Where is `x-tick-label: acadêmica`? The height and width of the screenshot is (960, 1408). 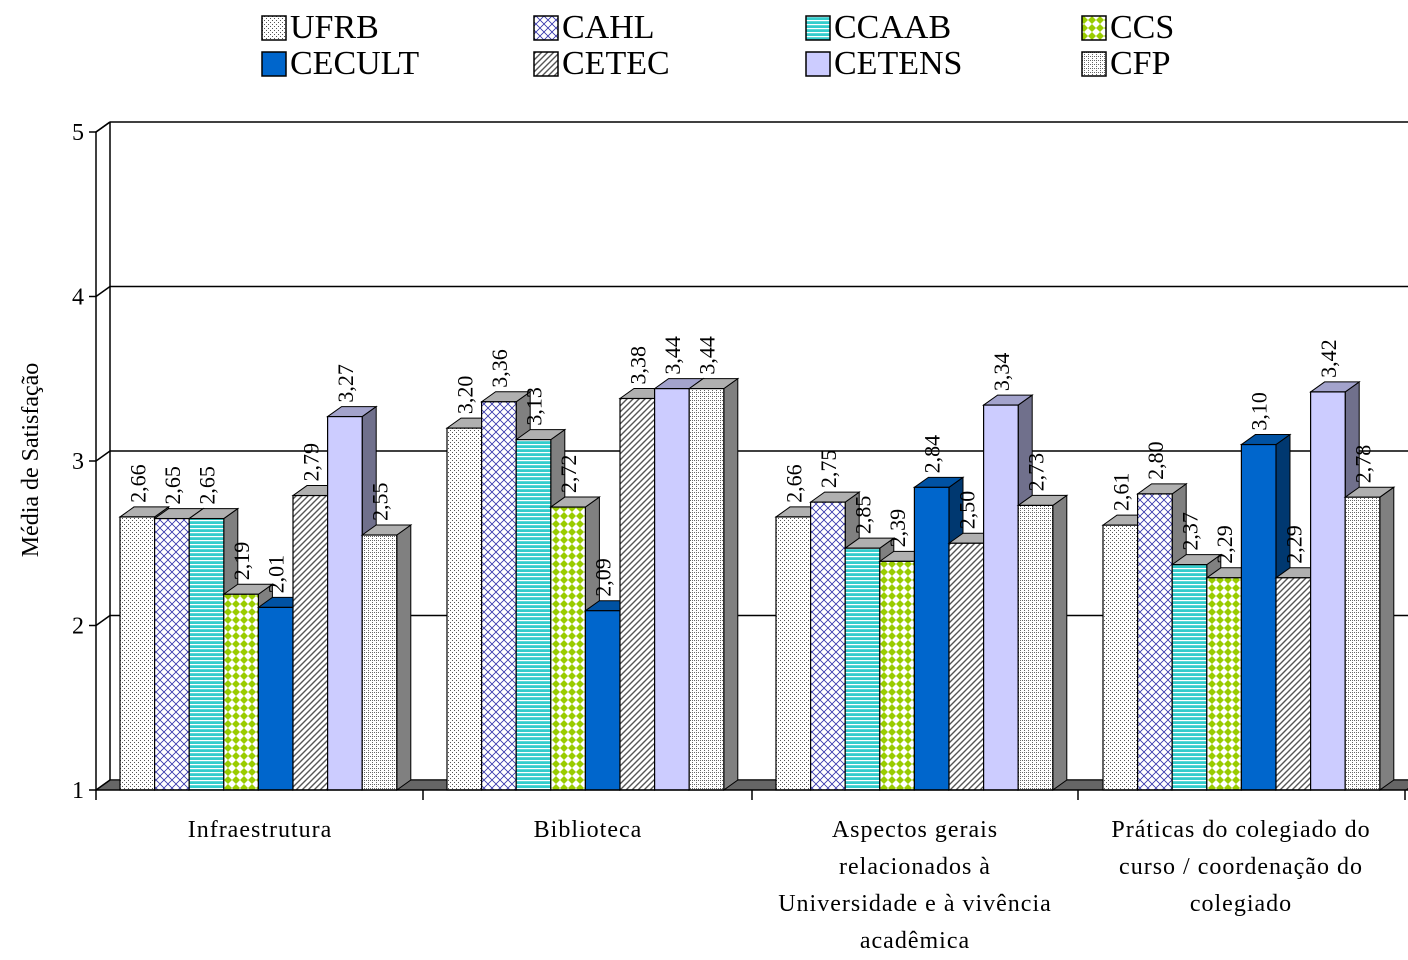 x-tick-label: acadêmica is located at coordinates (915, 941).